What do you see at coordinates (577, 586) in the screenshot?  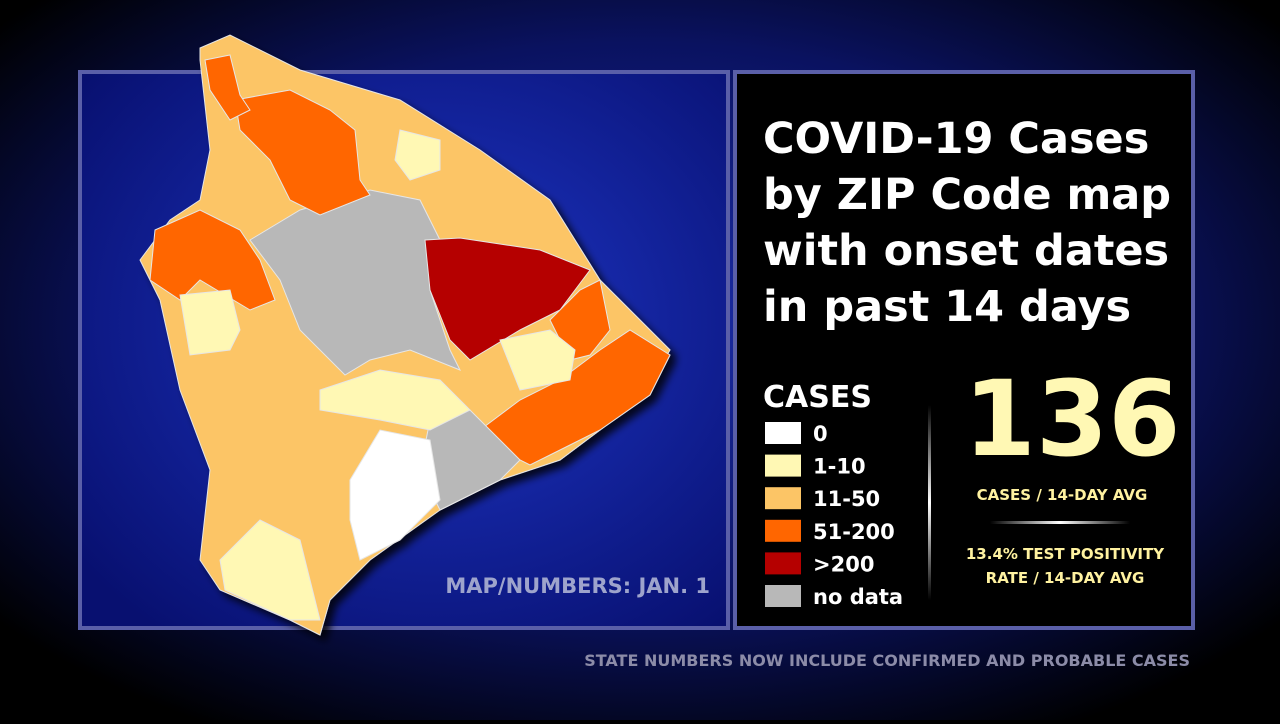 I see `credit: MAP/NUMBERS: JAN. 1` at bounding box center [577, 586].